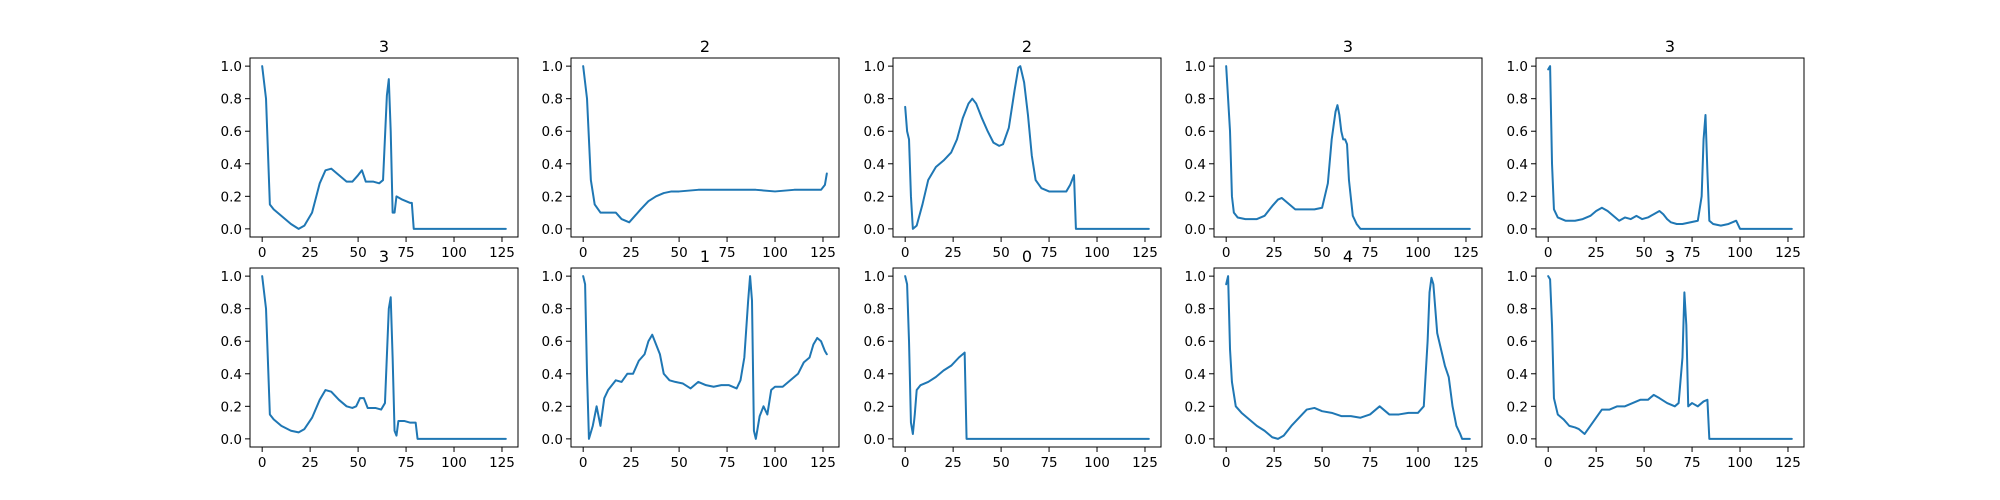  I want to click on subplot-3: 0 25 50 75 100 125 0.0 0.2 0.4 0.6 0.8 1.0 2, so click(1013, 149).